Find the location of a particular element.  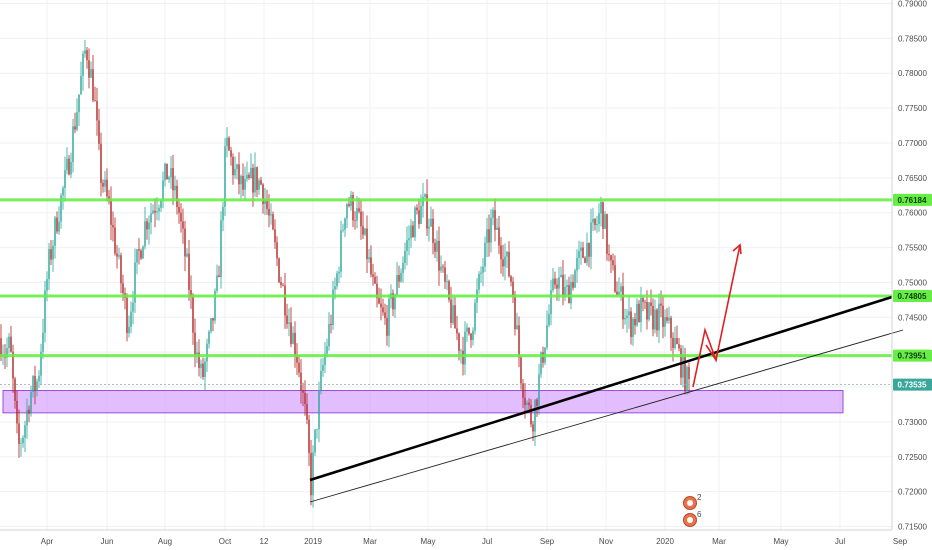

level-price-label: 0.73951 is located at coordinates (912, 356).